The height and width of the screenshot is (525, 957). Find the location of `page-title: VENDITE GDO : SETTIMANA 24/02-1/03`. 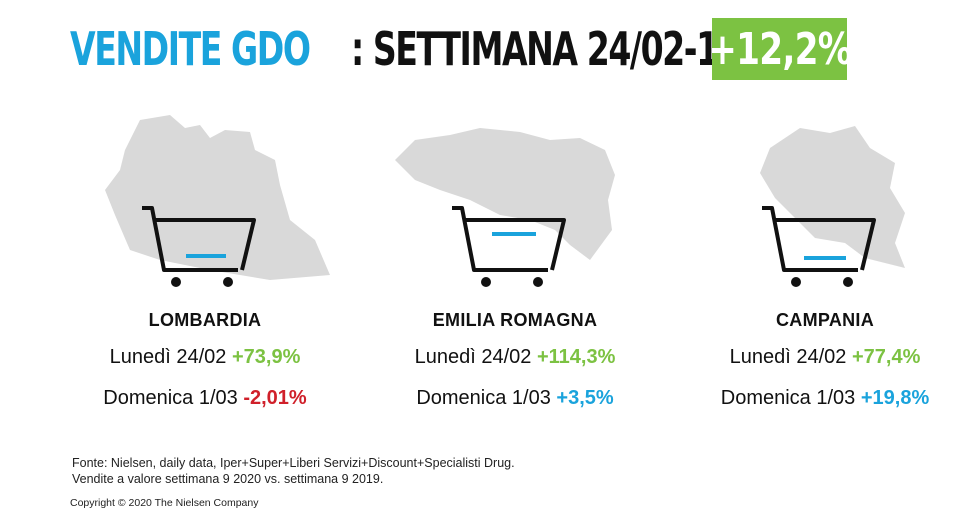

page-title: VENDITE GDO : SETTIMANA 24/02-1/03 is located at coordinates (421, 49).